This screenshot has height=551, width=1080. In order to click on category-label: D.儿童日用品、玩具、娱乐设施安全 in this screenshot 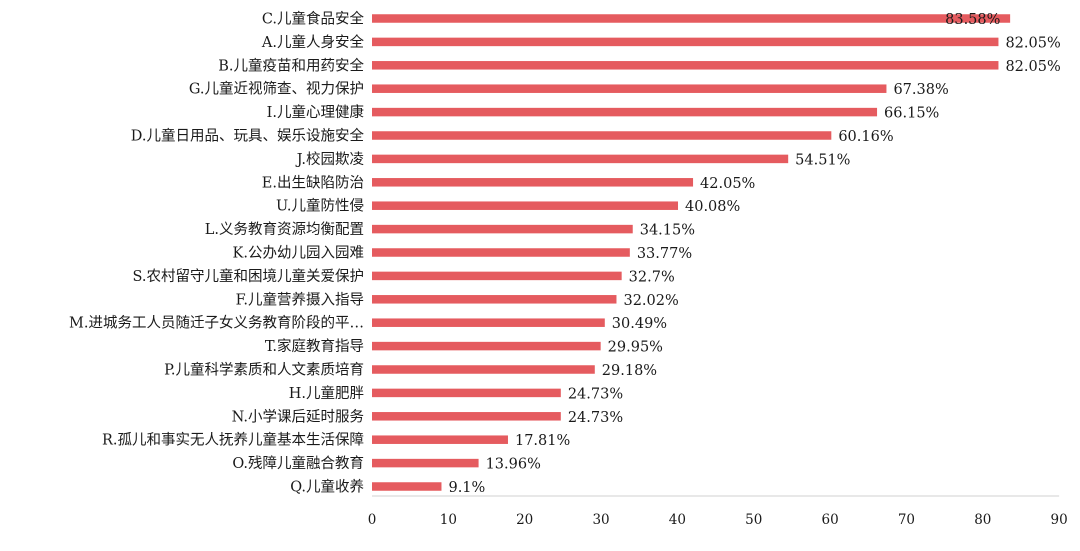, I will do `click(248, 136)`.